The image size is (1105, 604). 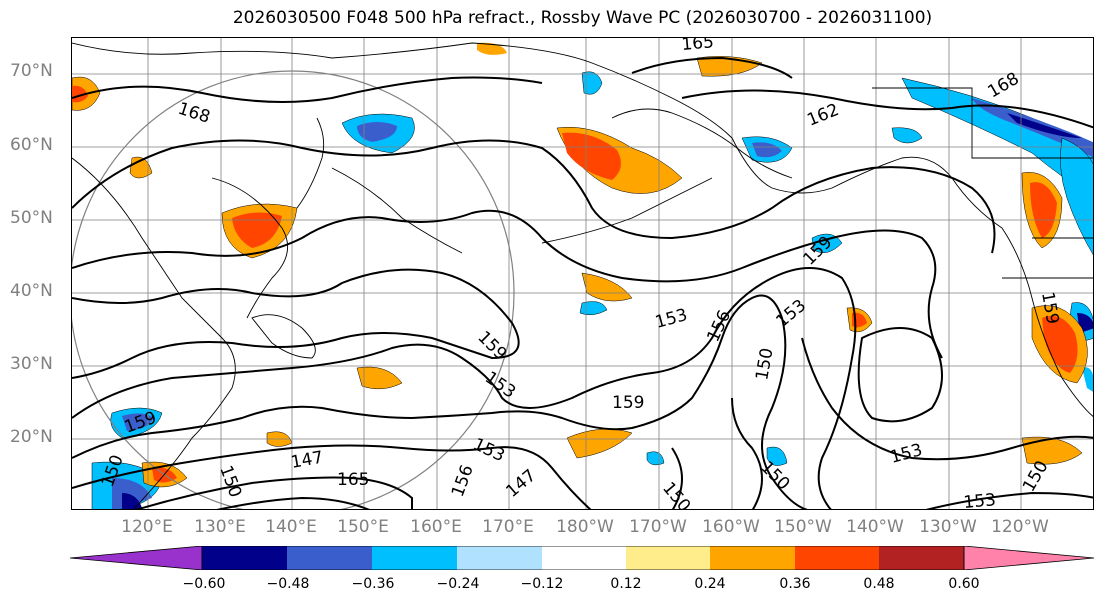 I want to click on lat-label-50: 50°N, so click(x=31, y=218).